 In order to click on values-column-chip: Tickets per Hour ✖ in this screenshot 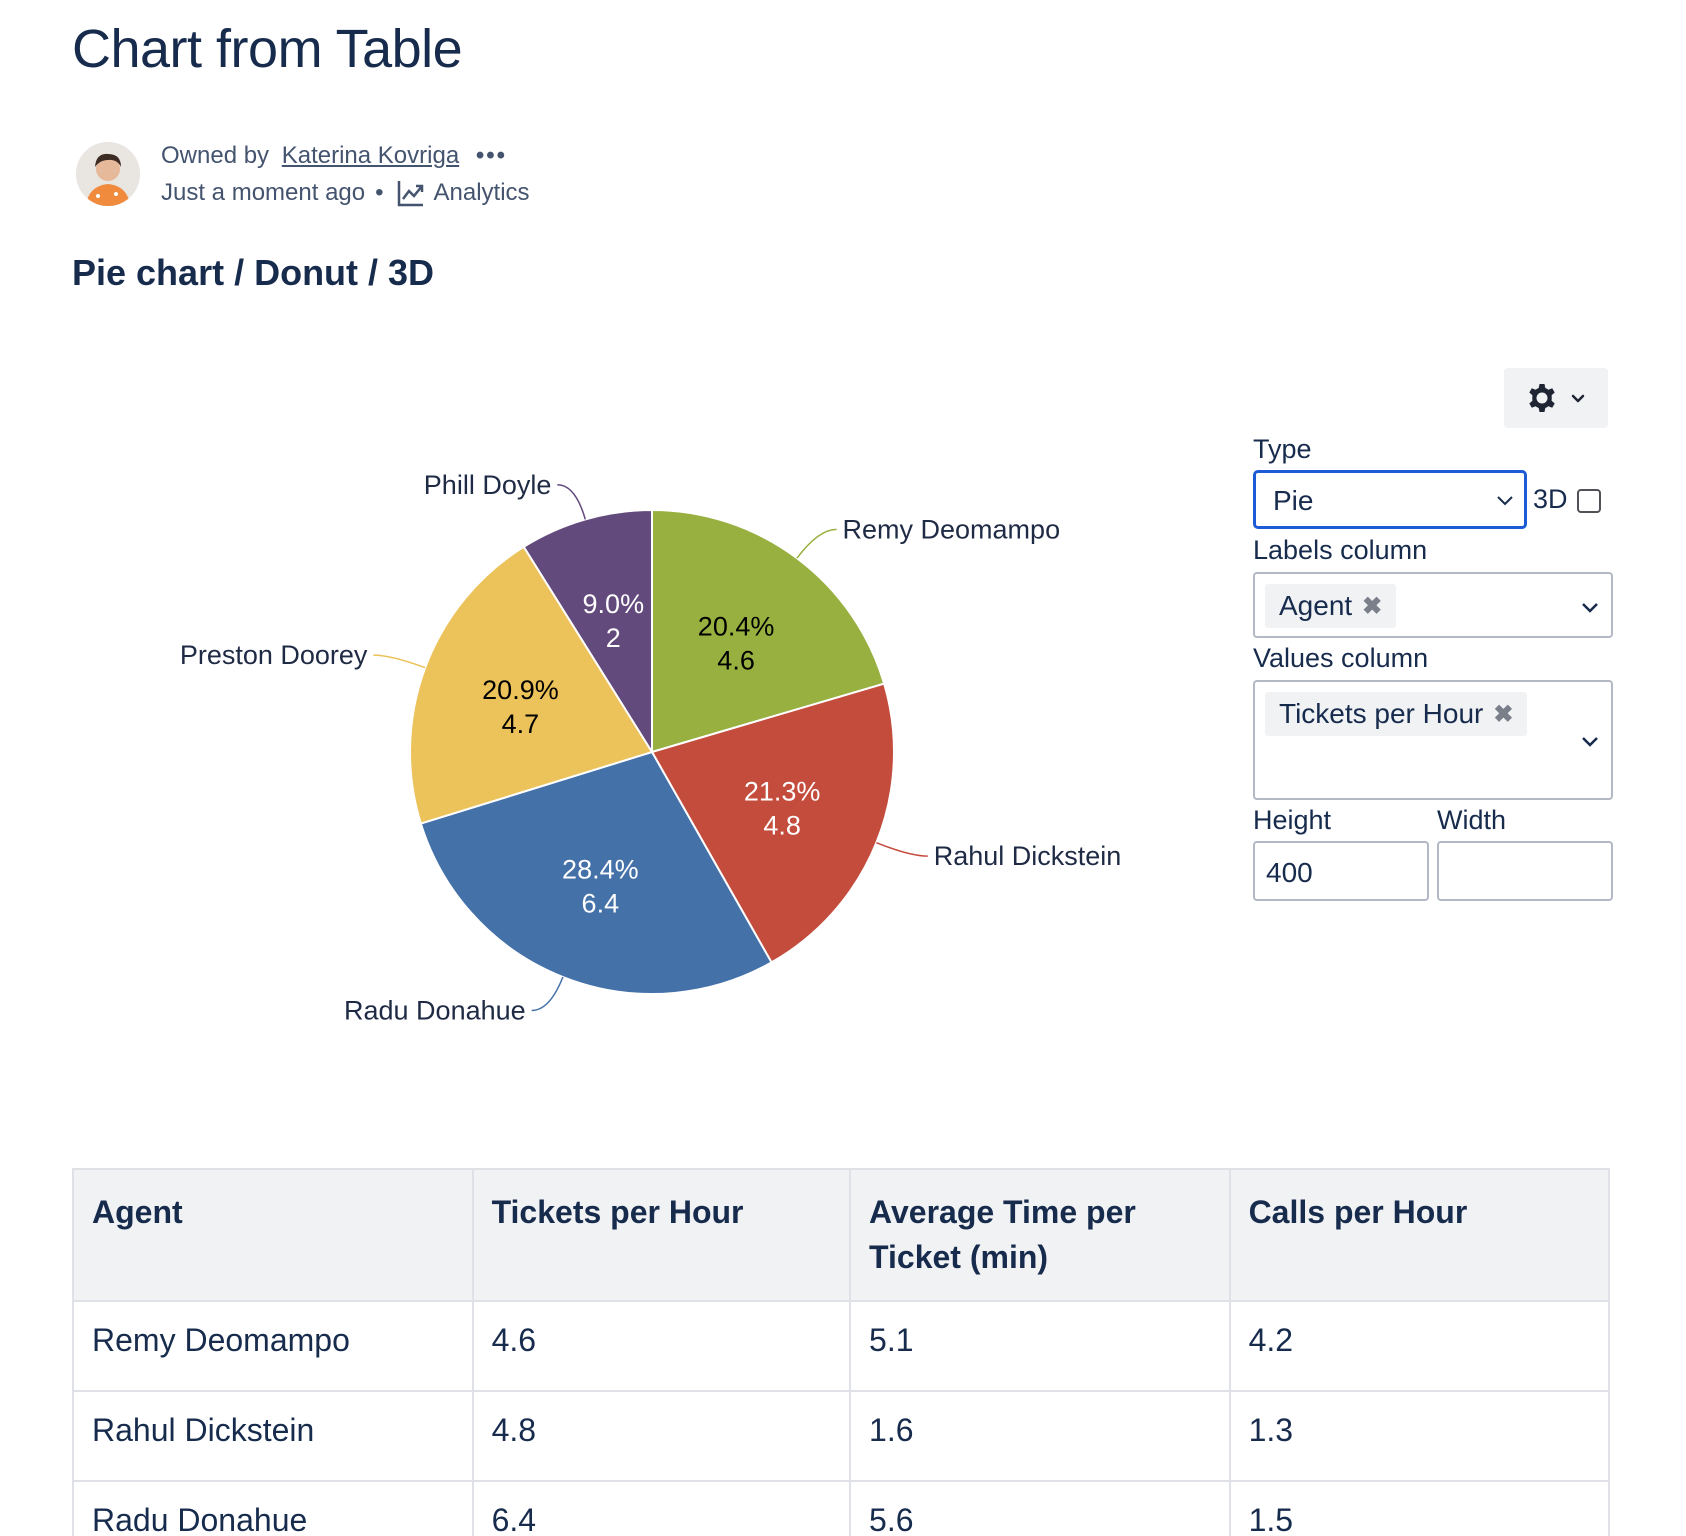, I will do `click(1396, 714)`.